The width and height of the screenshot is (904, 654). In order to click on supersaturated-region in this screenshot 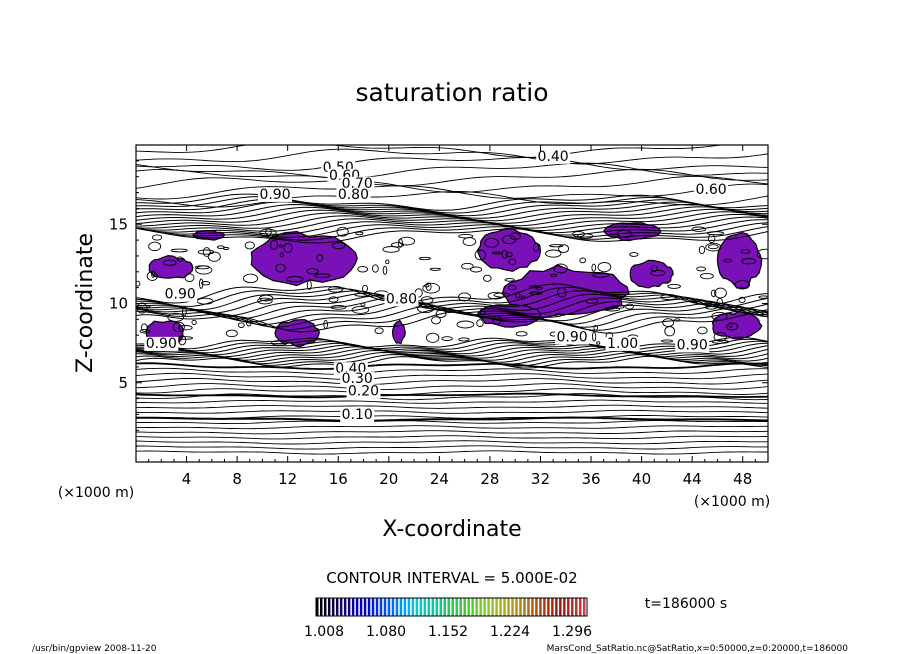, I will do `click(398, 331)`.